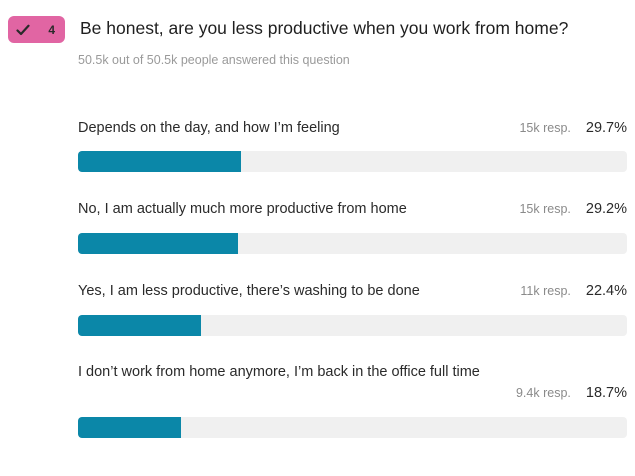 This screenshot has width=635, height=476. What do you see at coordinates (573, 291) in the screenshot?
I see `option-stats: 11k resp. 22.4%` at bounding box center [573, 291].